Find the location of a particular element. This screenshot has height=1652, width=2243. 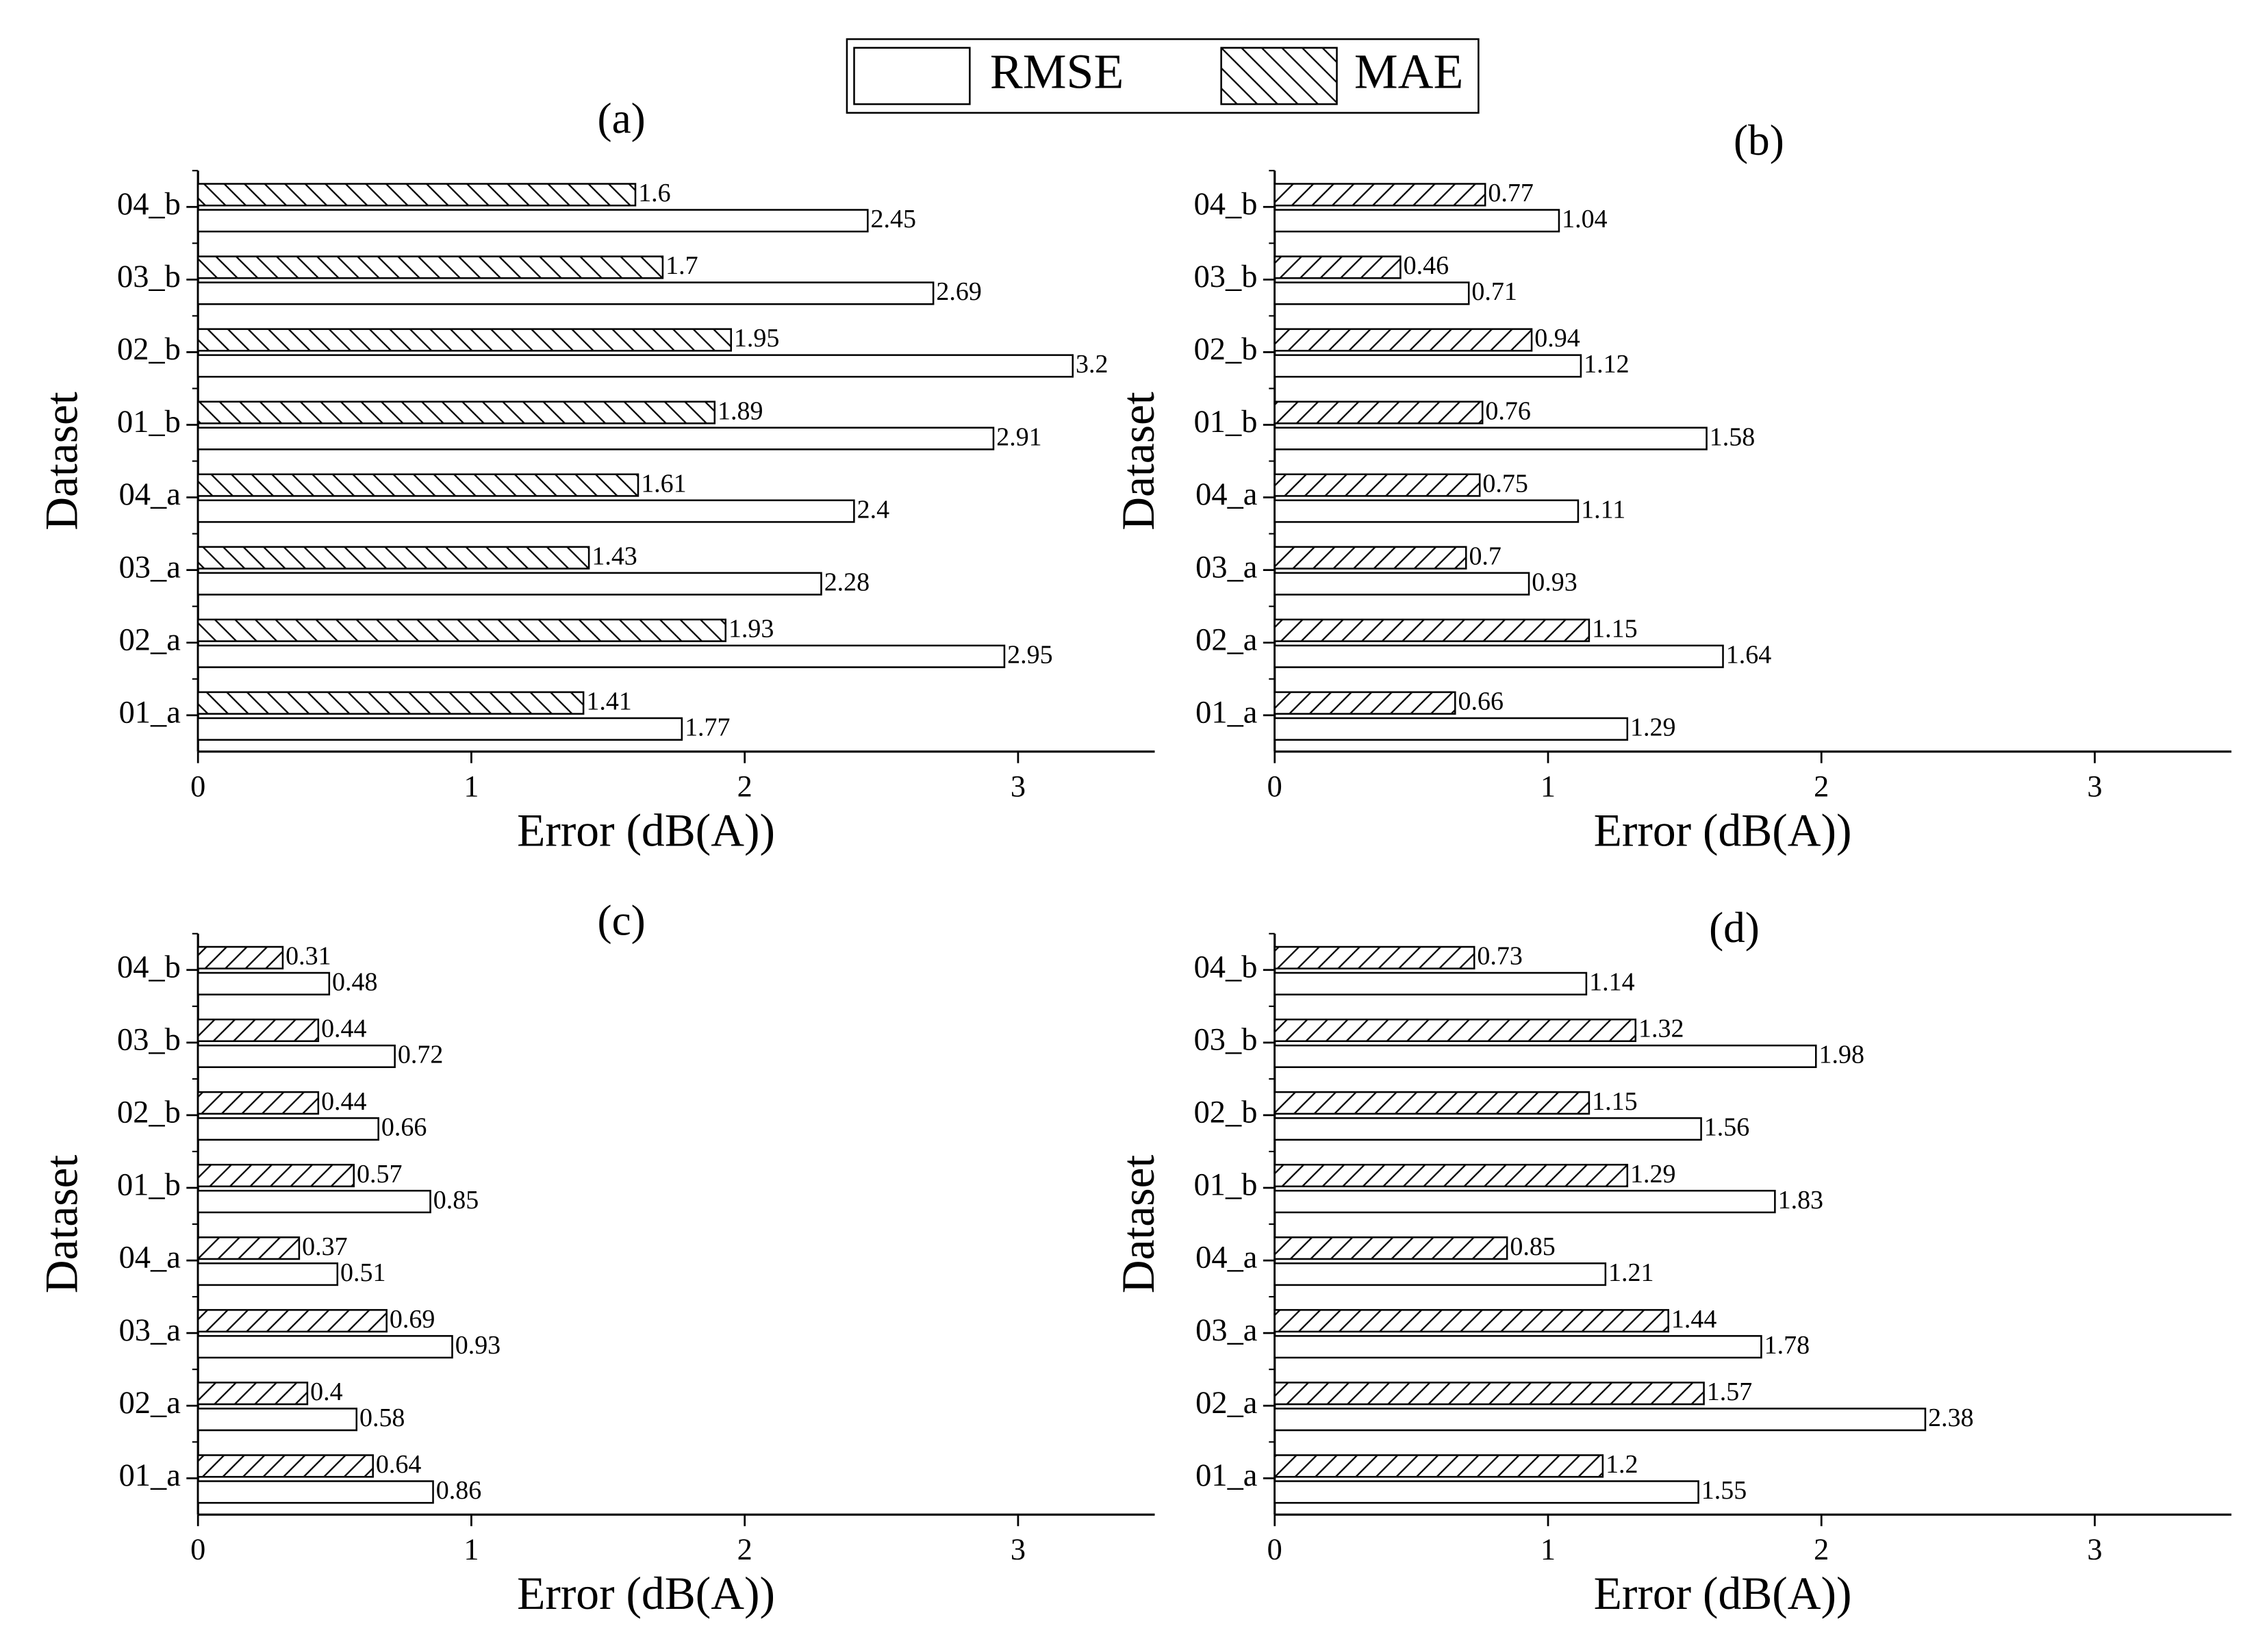

panel-title: (c) is located at coordinates (622, 921).